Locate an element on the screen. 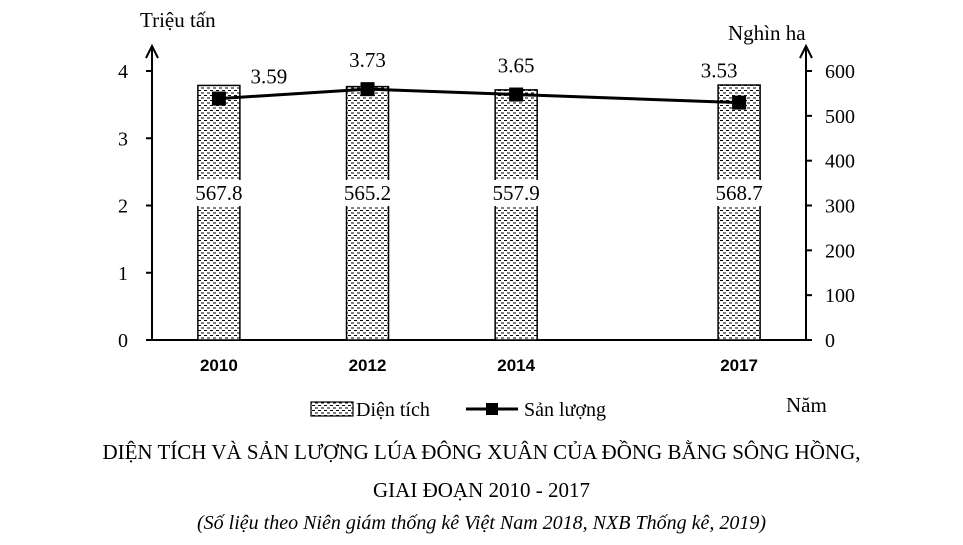  bar-dien-tich-2012 is located at coordinates (367, 213).